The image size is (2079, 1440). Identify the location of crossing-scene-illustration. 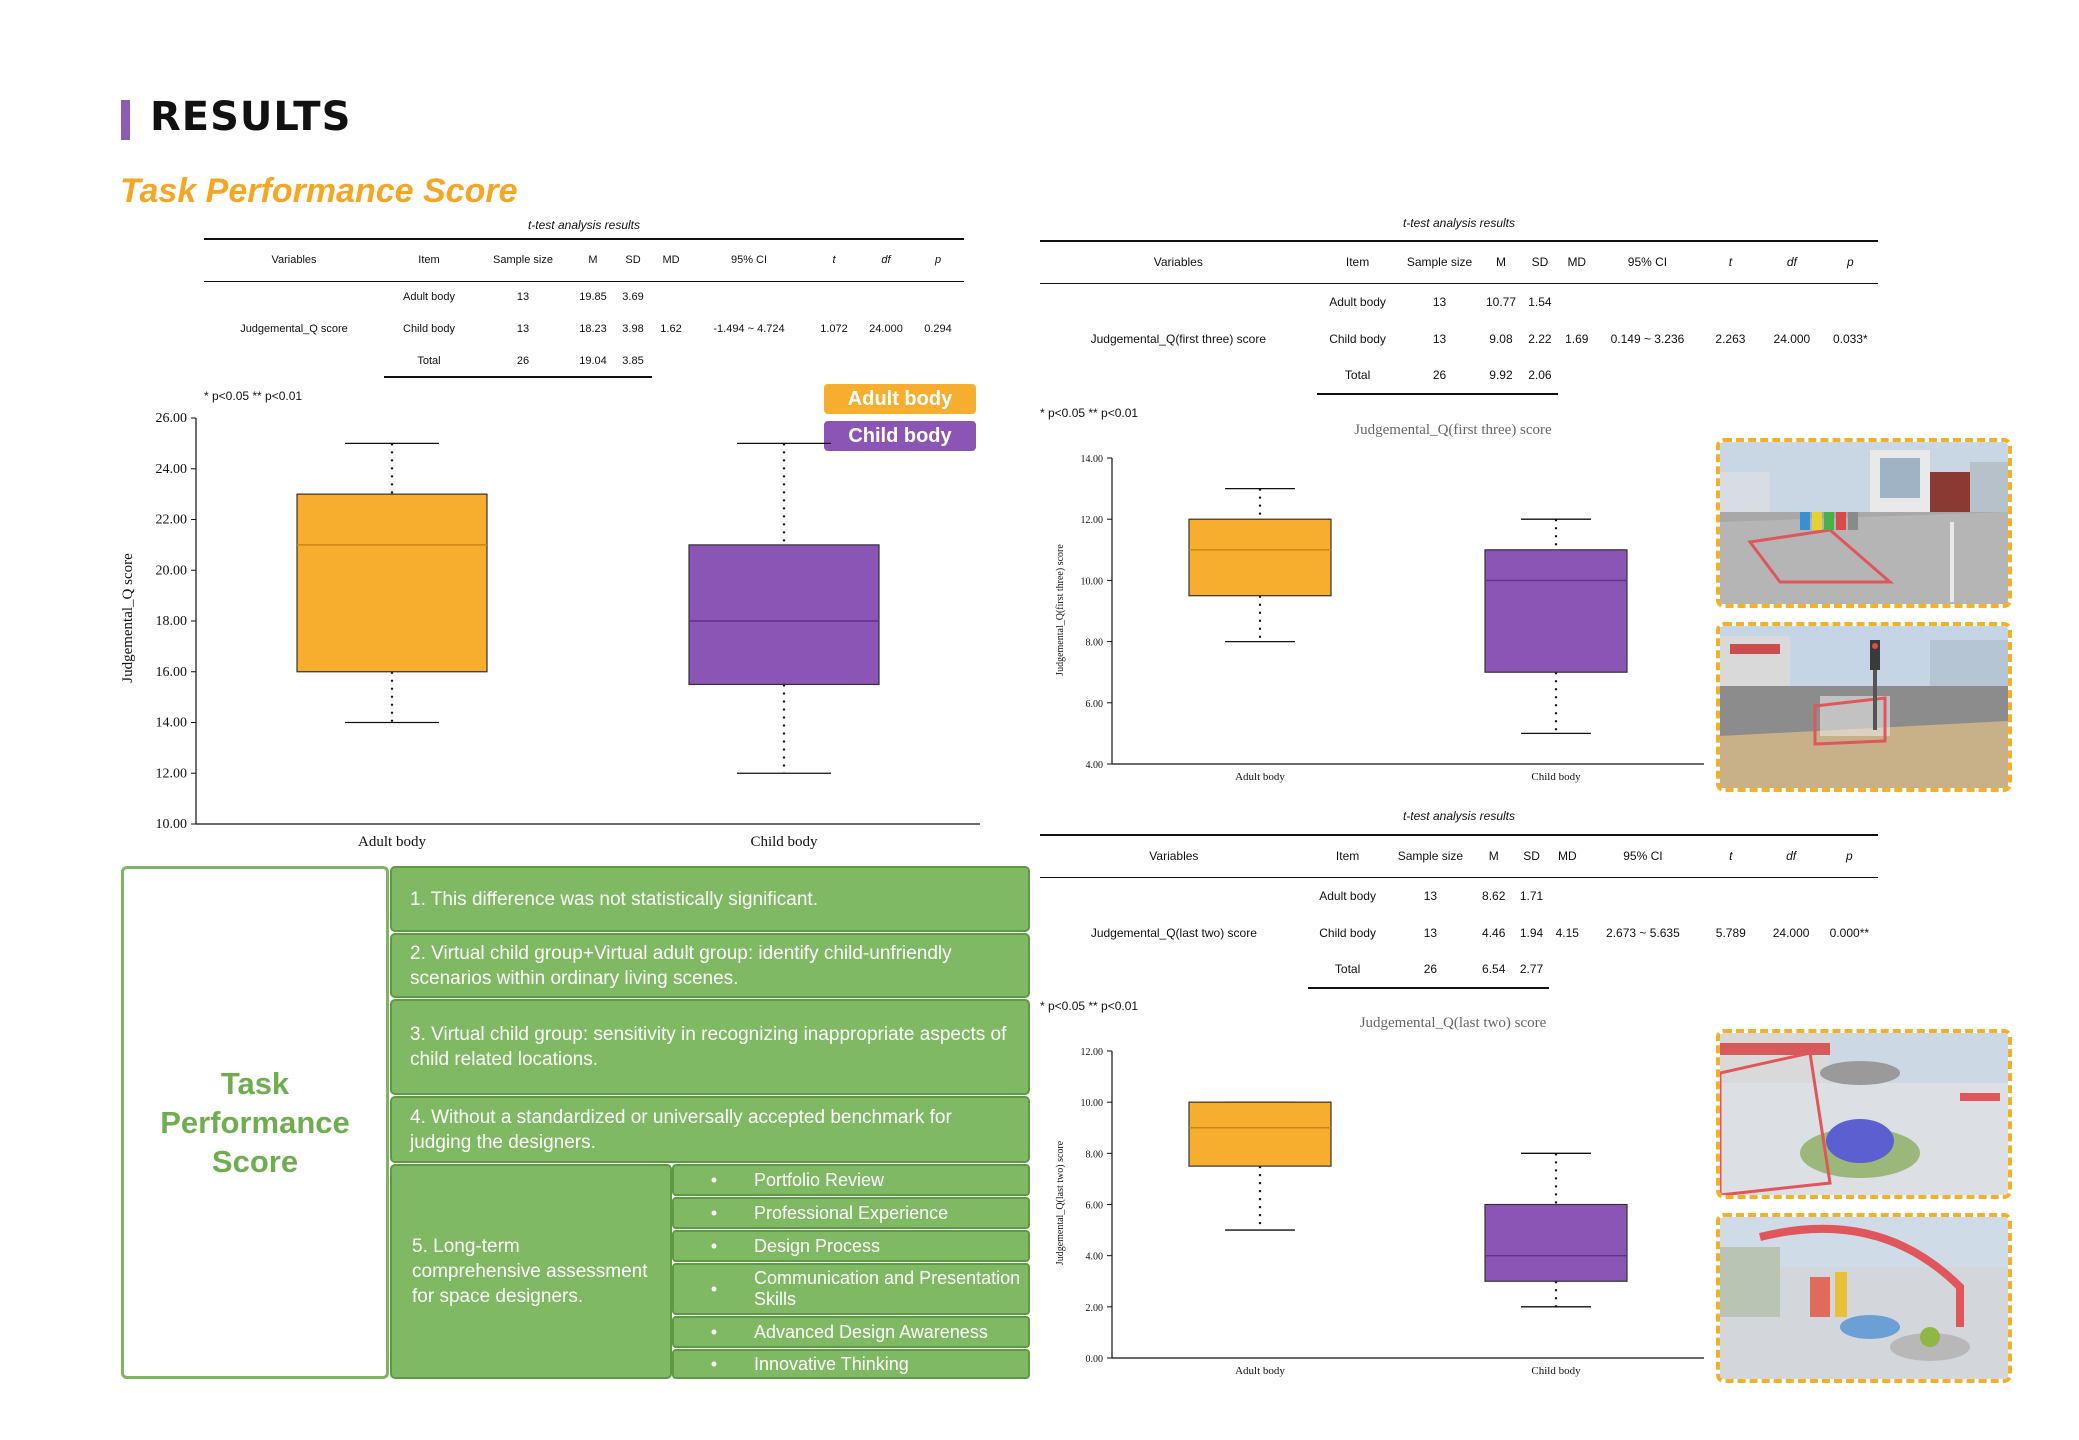
(1864, 707).